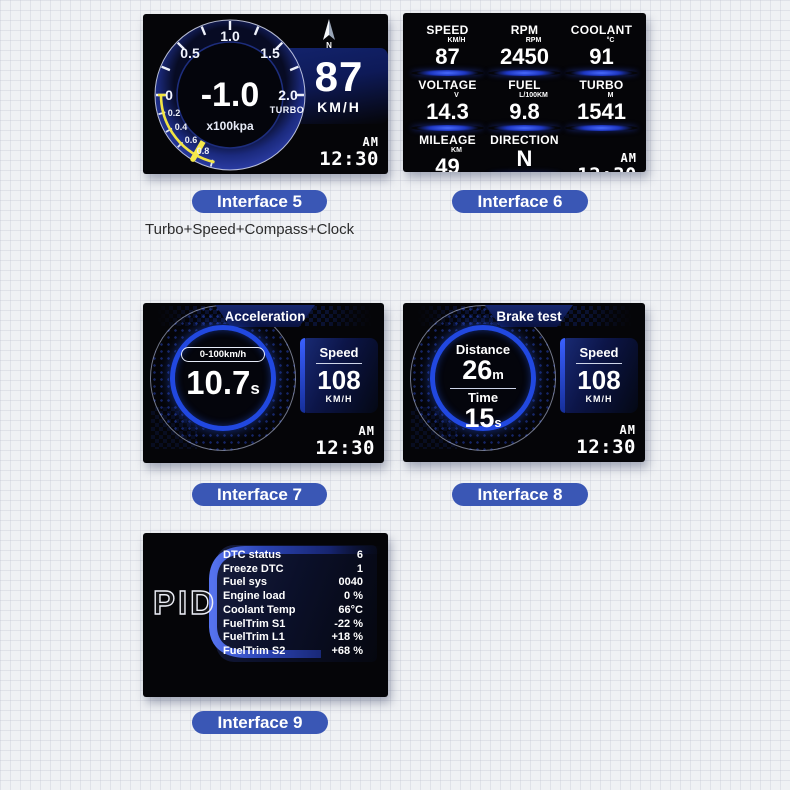  Describe the element at coordinates (270, 53) in the screenshot. I see `gauge-tick-label-15: 1.5` at that location.